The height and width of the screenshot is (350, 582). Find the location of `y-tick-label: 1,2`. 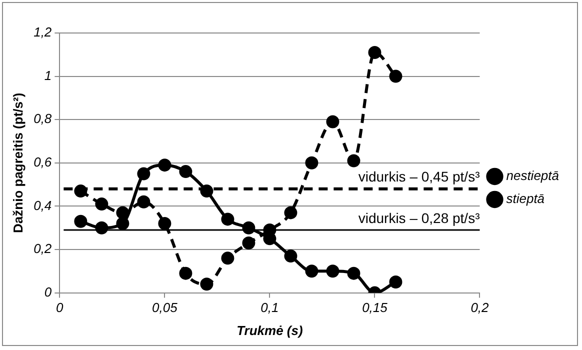

y-tick-label: 1,2 is located at coordinates (43, 32).